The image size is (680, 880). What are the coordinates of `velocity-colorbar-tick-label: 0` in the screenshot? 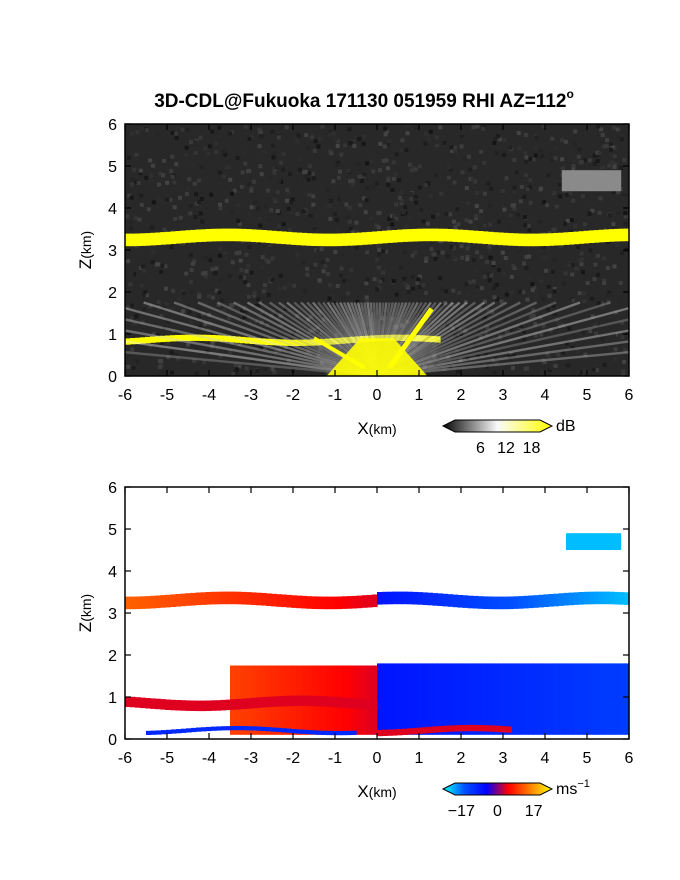 It's located at (497, 811).